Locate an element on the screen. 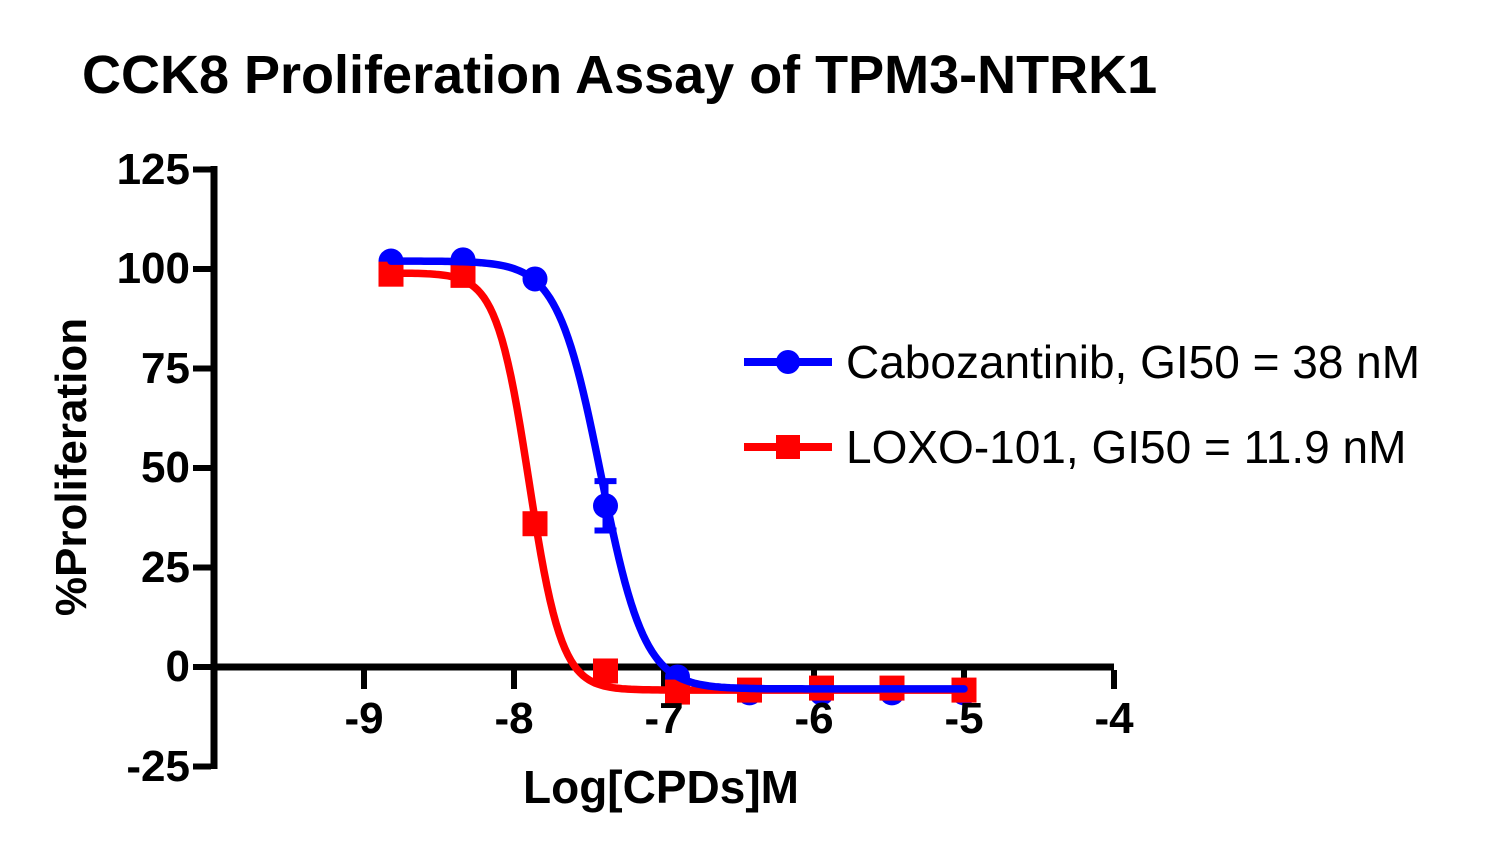  y-tick-label: 100 is located at coordinates (153, 268).